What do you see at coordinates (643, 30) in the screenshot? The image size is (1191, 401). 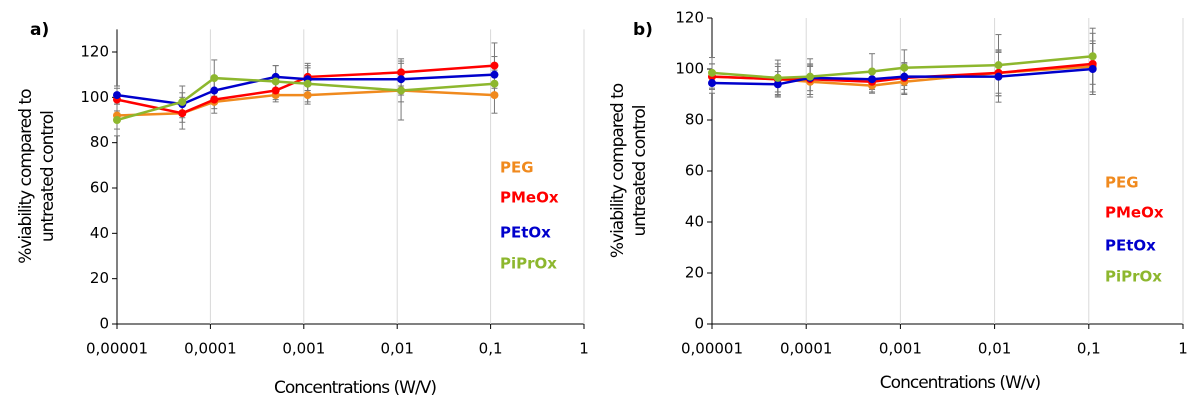 I see `chart-title: b)` at bounding box center [643, 30].